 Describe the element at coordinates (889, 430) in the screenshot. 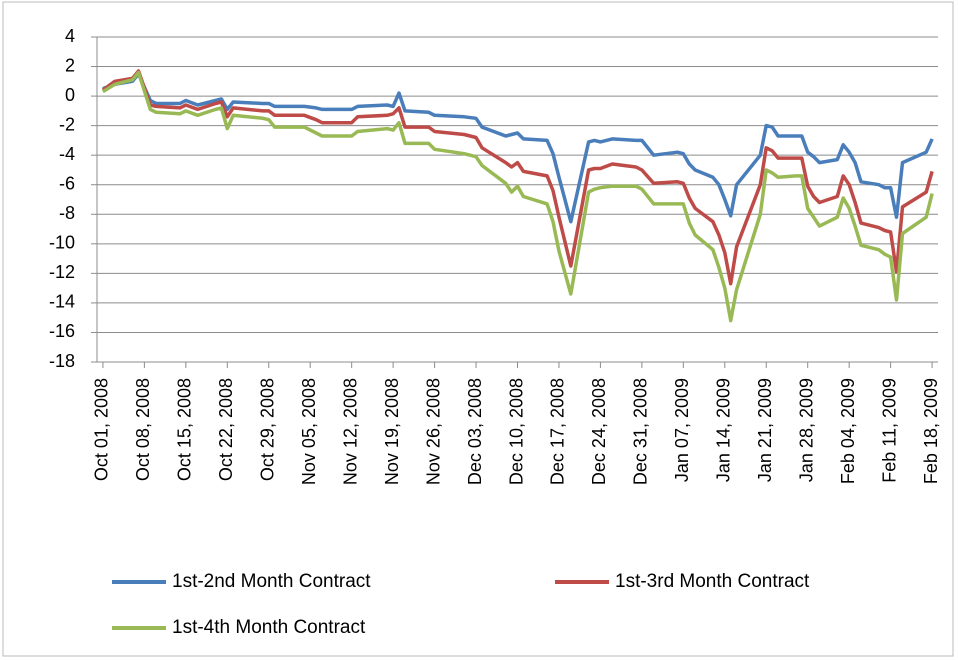

I see `x-tick-label: Feb 11, 2009` at that location.